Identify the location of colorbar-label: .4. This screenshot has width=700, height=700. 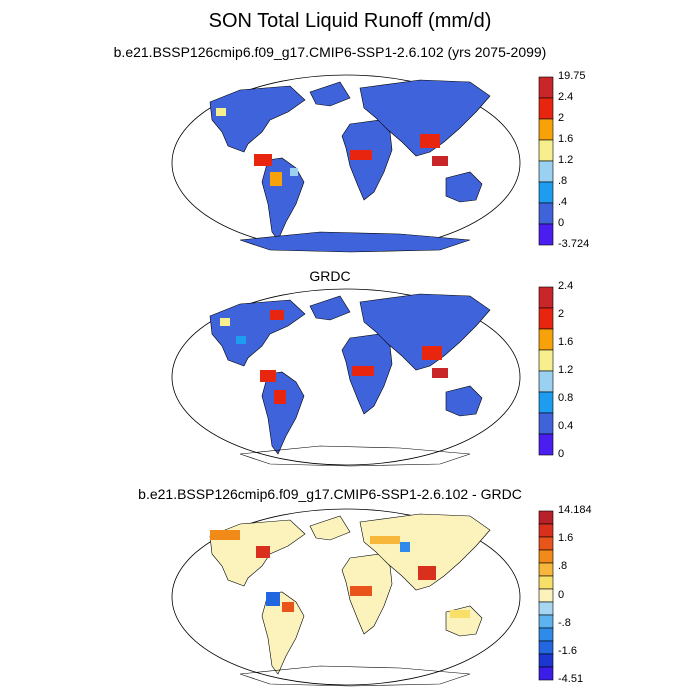
(563, 202).